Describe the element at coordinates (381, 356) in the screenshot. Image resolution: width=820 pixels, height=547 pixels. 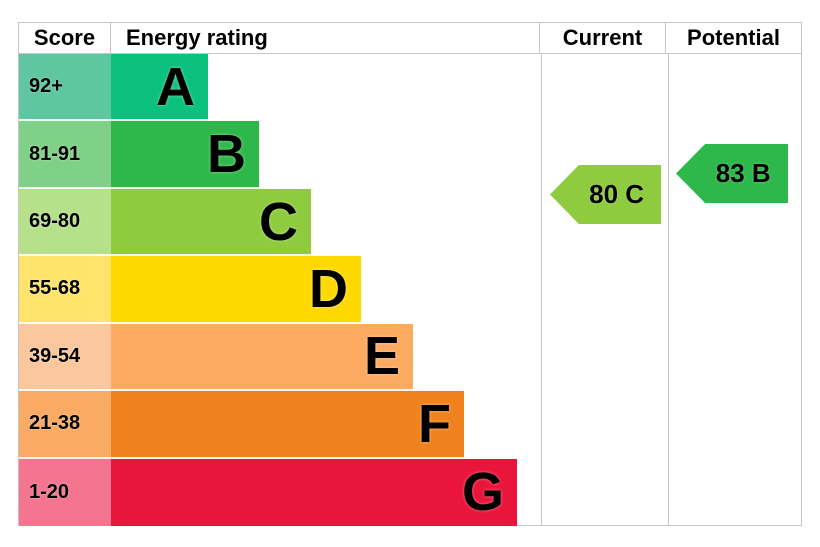
I see `rating-letter: E` at that location.